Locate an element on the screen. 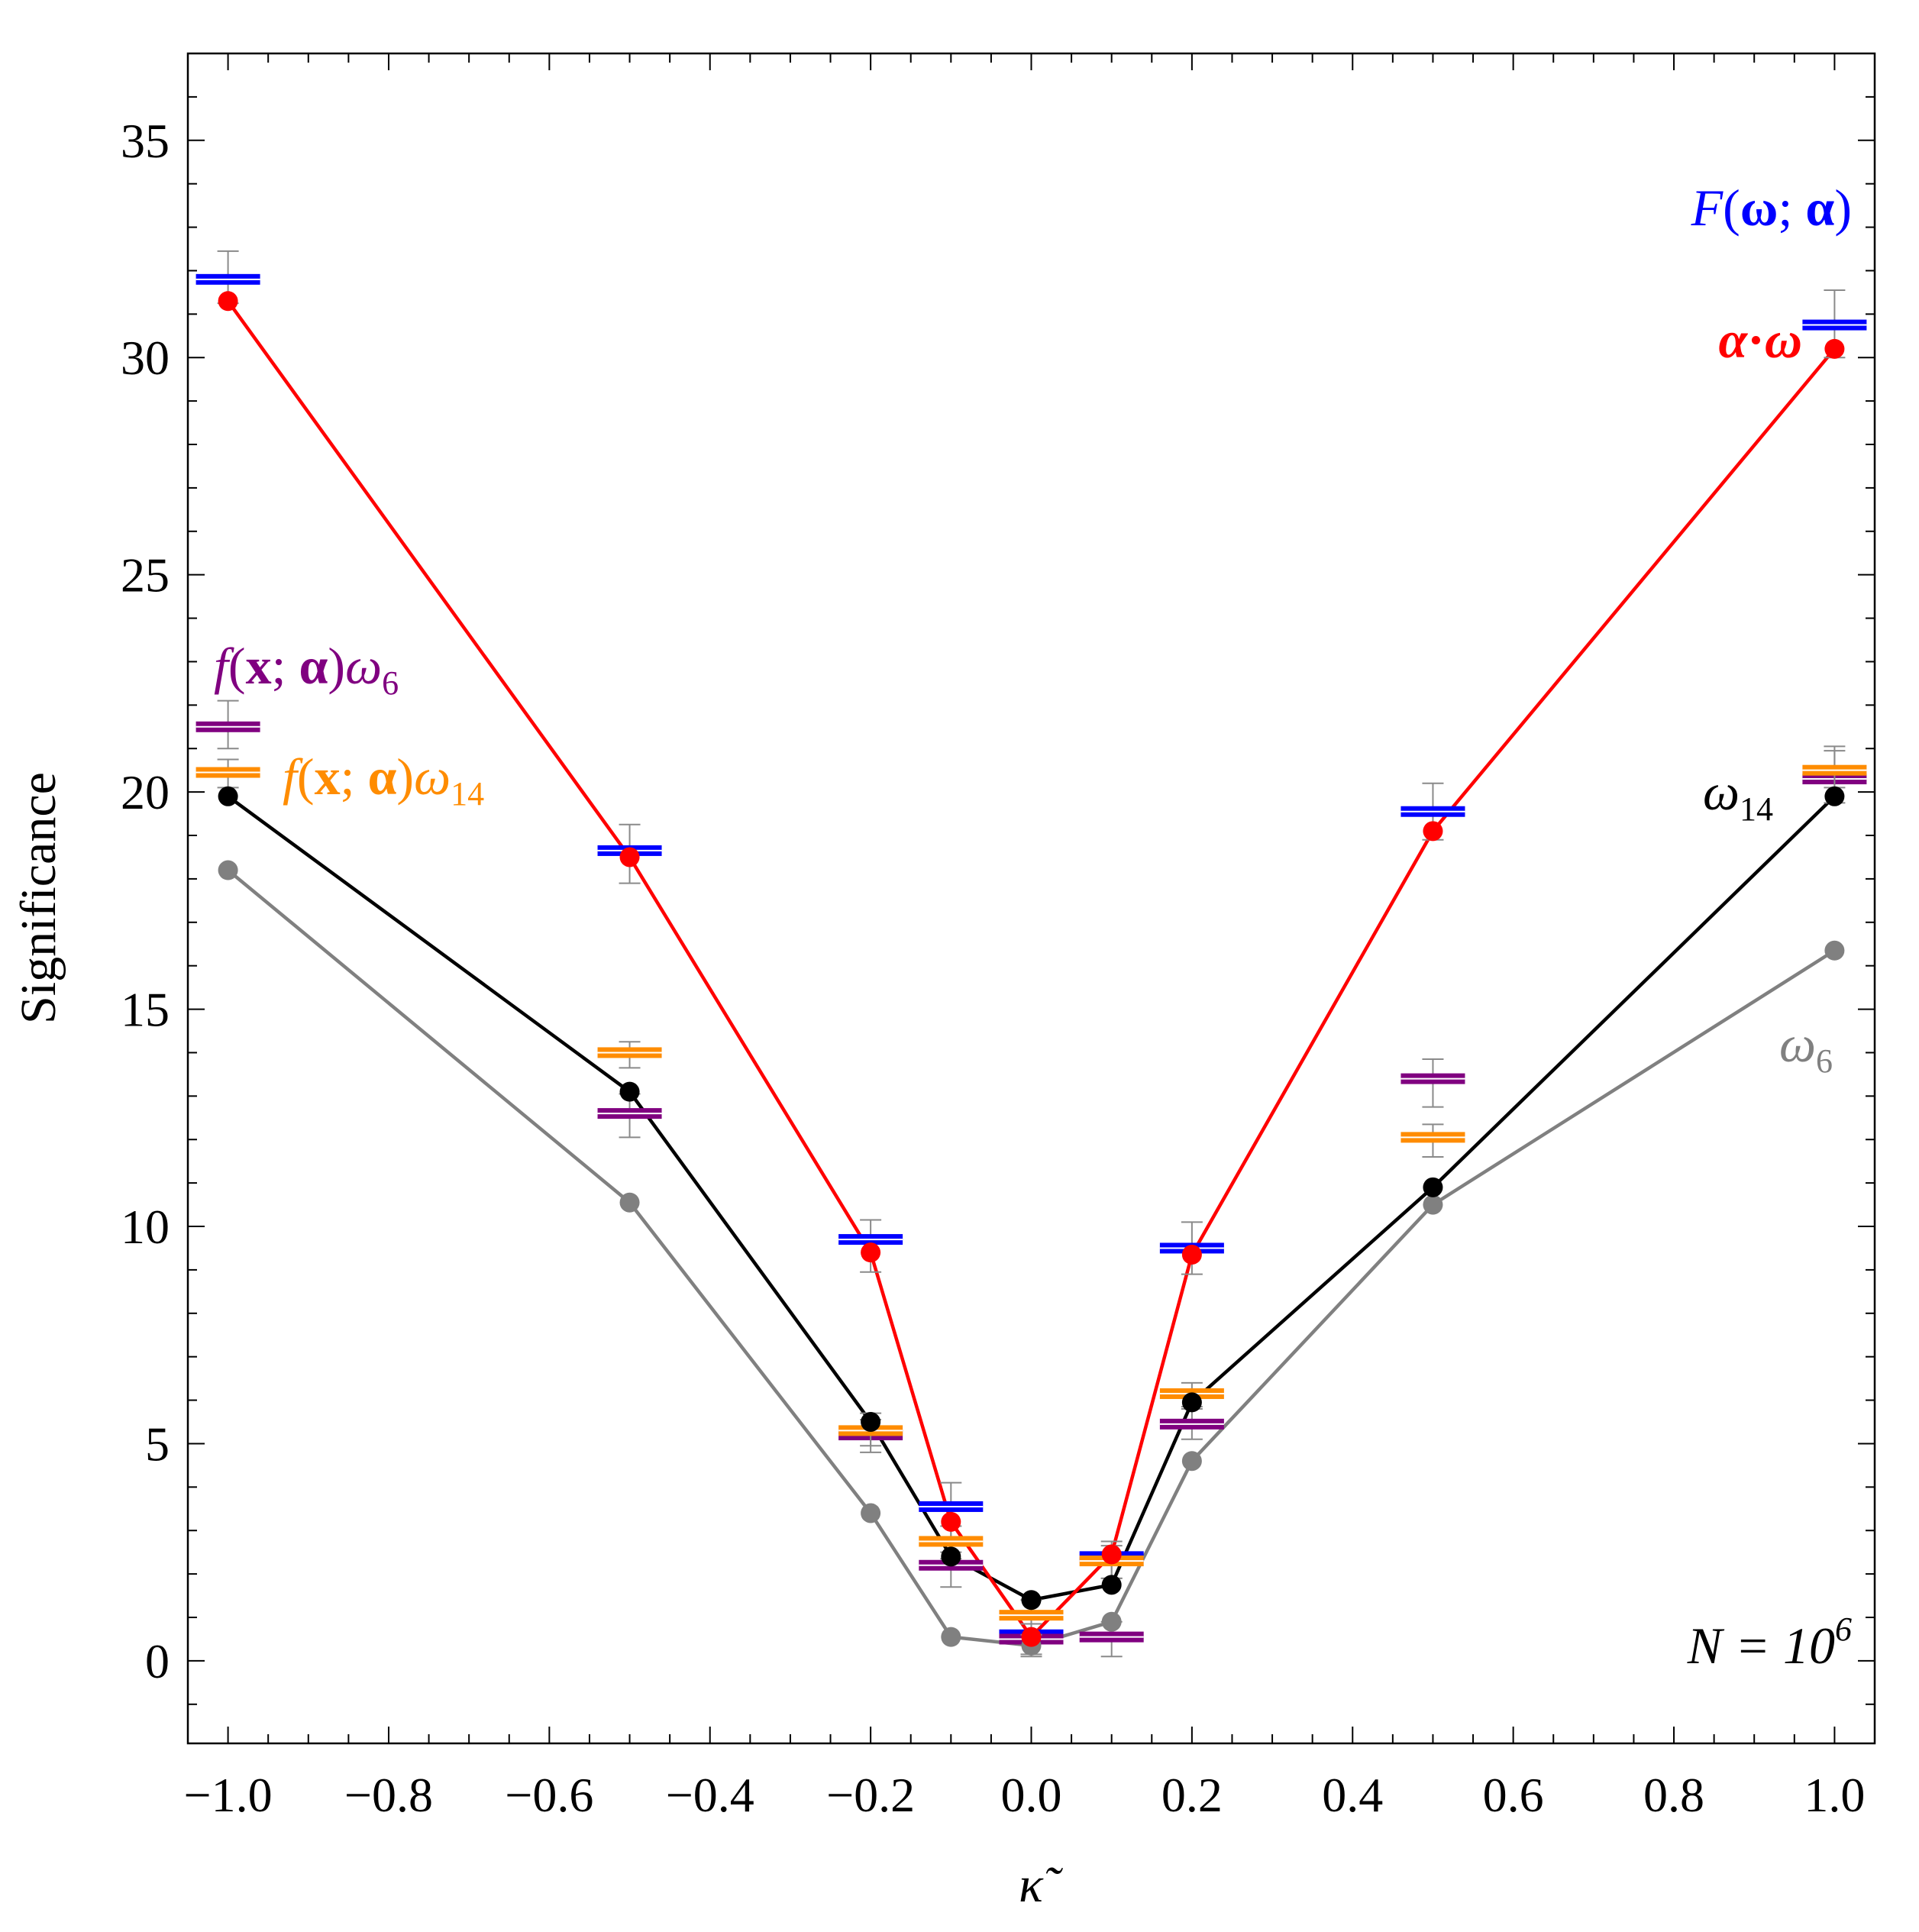 This screenshot has width=1919, height=1932. y-tick-label: 5 is located at coordinates (157, 1444).